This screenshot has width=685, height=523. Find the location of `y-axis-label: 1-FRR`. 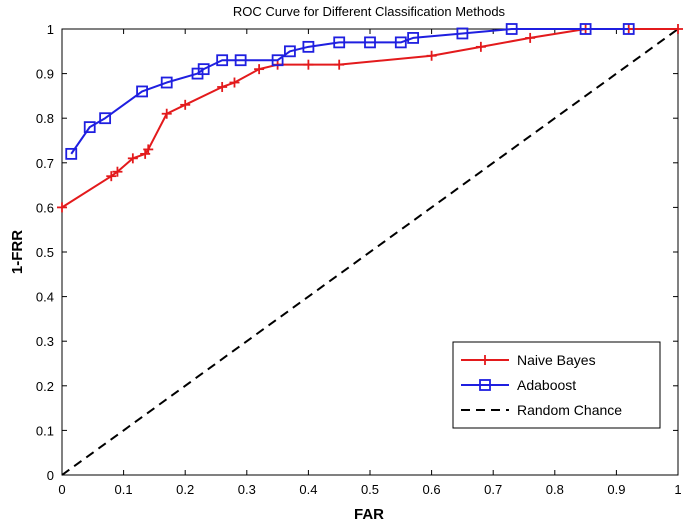

y-axis-label: 1-FRR is located at coordinates (17, 252).